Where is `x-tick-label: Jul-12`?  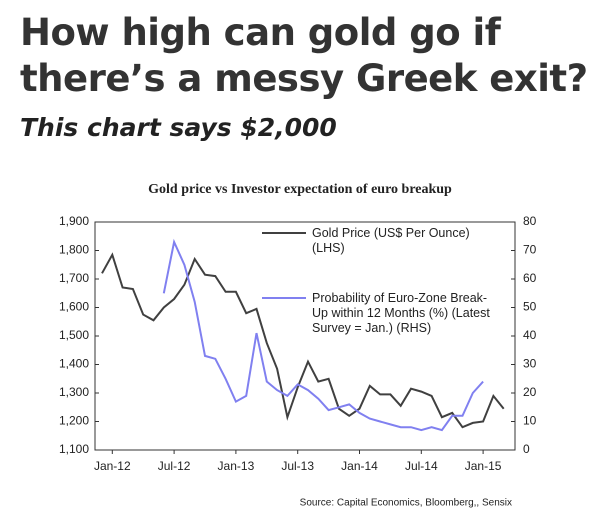
x-tick-label: Jul-12 is located at coordinates (174, 466).